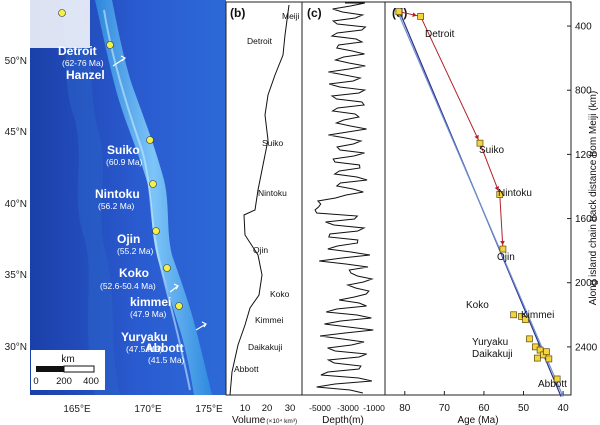 The height and width of the screenshot is (425, 600). What do you see at coordinates (564, 408) in the screenshot?
I see `x-tick: 40` at bounding box center [564, 408].